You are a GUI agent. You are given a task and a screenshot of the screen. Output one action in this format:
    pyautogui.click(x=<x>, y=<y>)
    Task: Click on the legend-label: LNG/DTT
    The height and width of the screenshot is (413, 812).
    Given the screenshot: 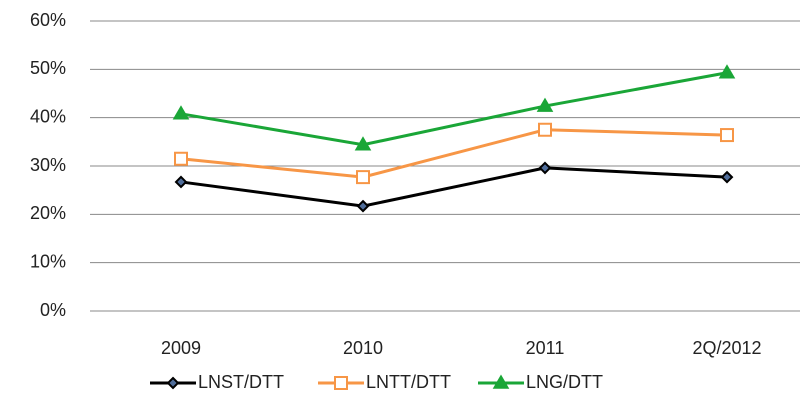 What is the action you would take?
    pyautogui.click(x=564, y=382)
    